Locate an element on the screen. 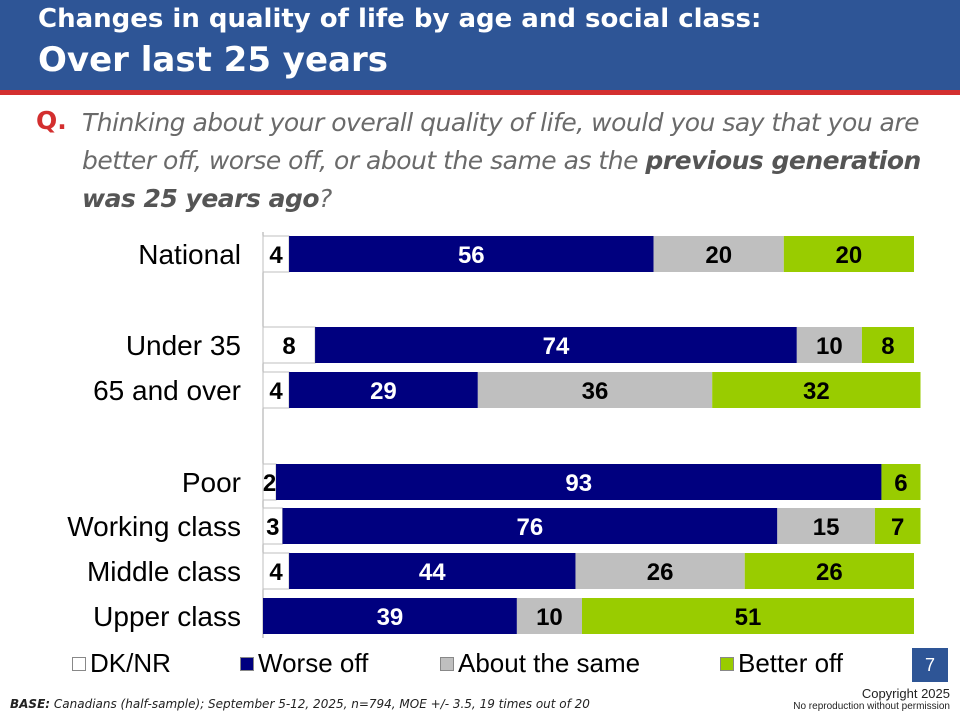 The image size is (960, 720). reproduction-notice: No reproduction without permission is located at coordinates (871, 706).